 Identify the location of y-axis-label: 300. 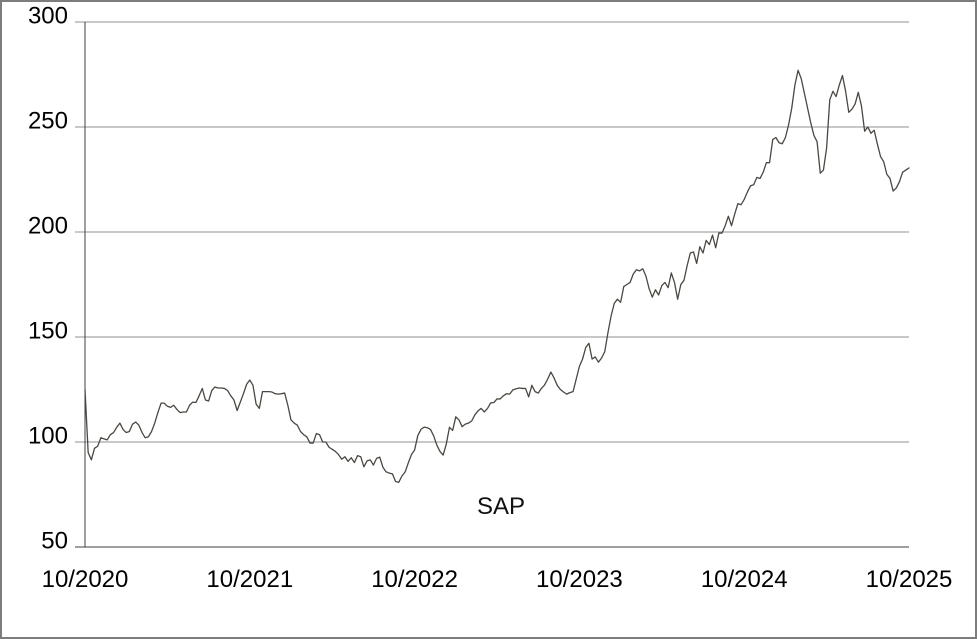
(48, 15).